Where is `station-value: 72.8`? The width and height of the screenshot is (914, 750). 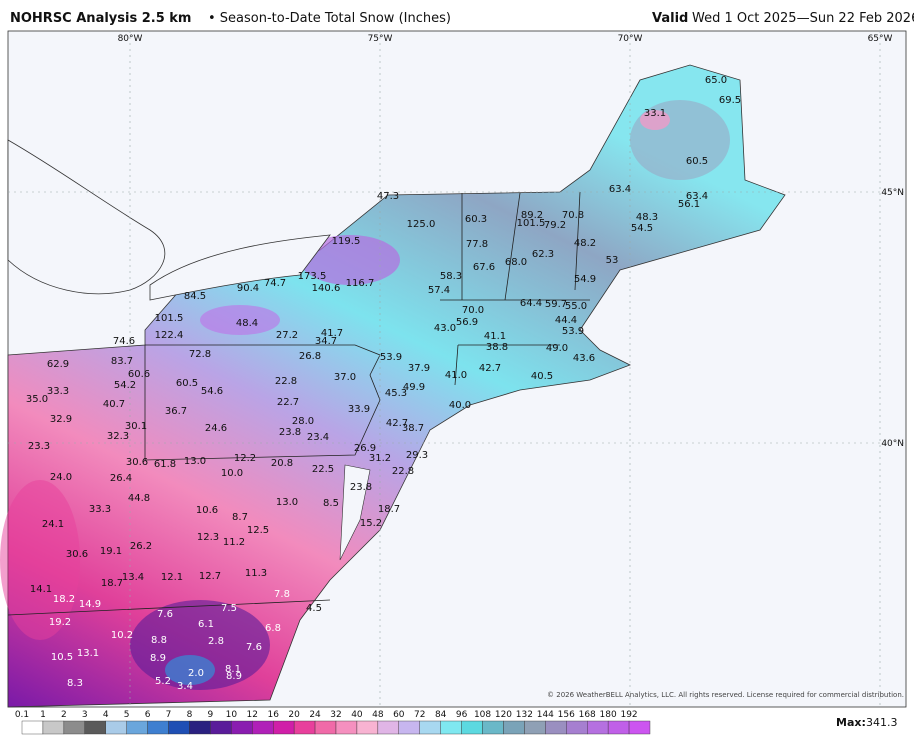 station-value: 72.8 is located at coordinates (200, 354).